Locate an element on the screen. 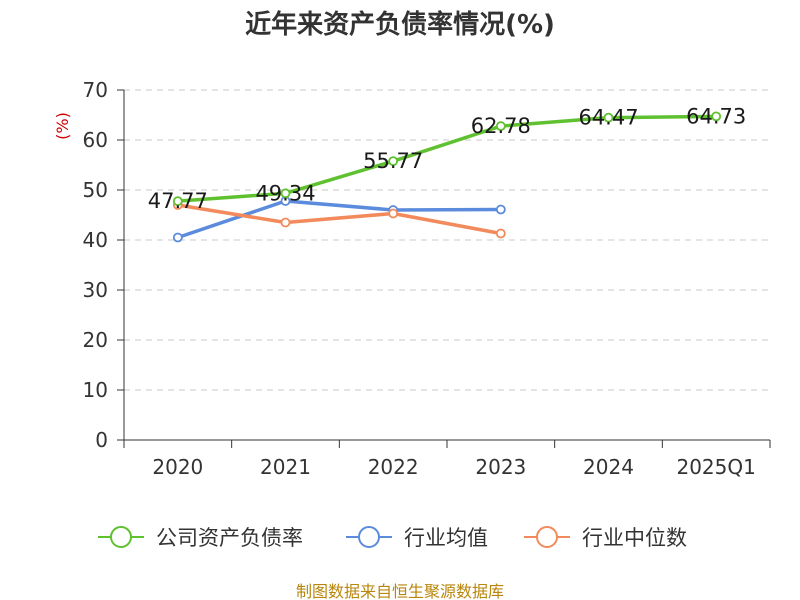 This screenshot has height=600, width=800. y-tick-label: 0 is located at coordinates (101, 440).